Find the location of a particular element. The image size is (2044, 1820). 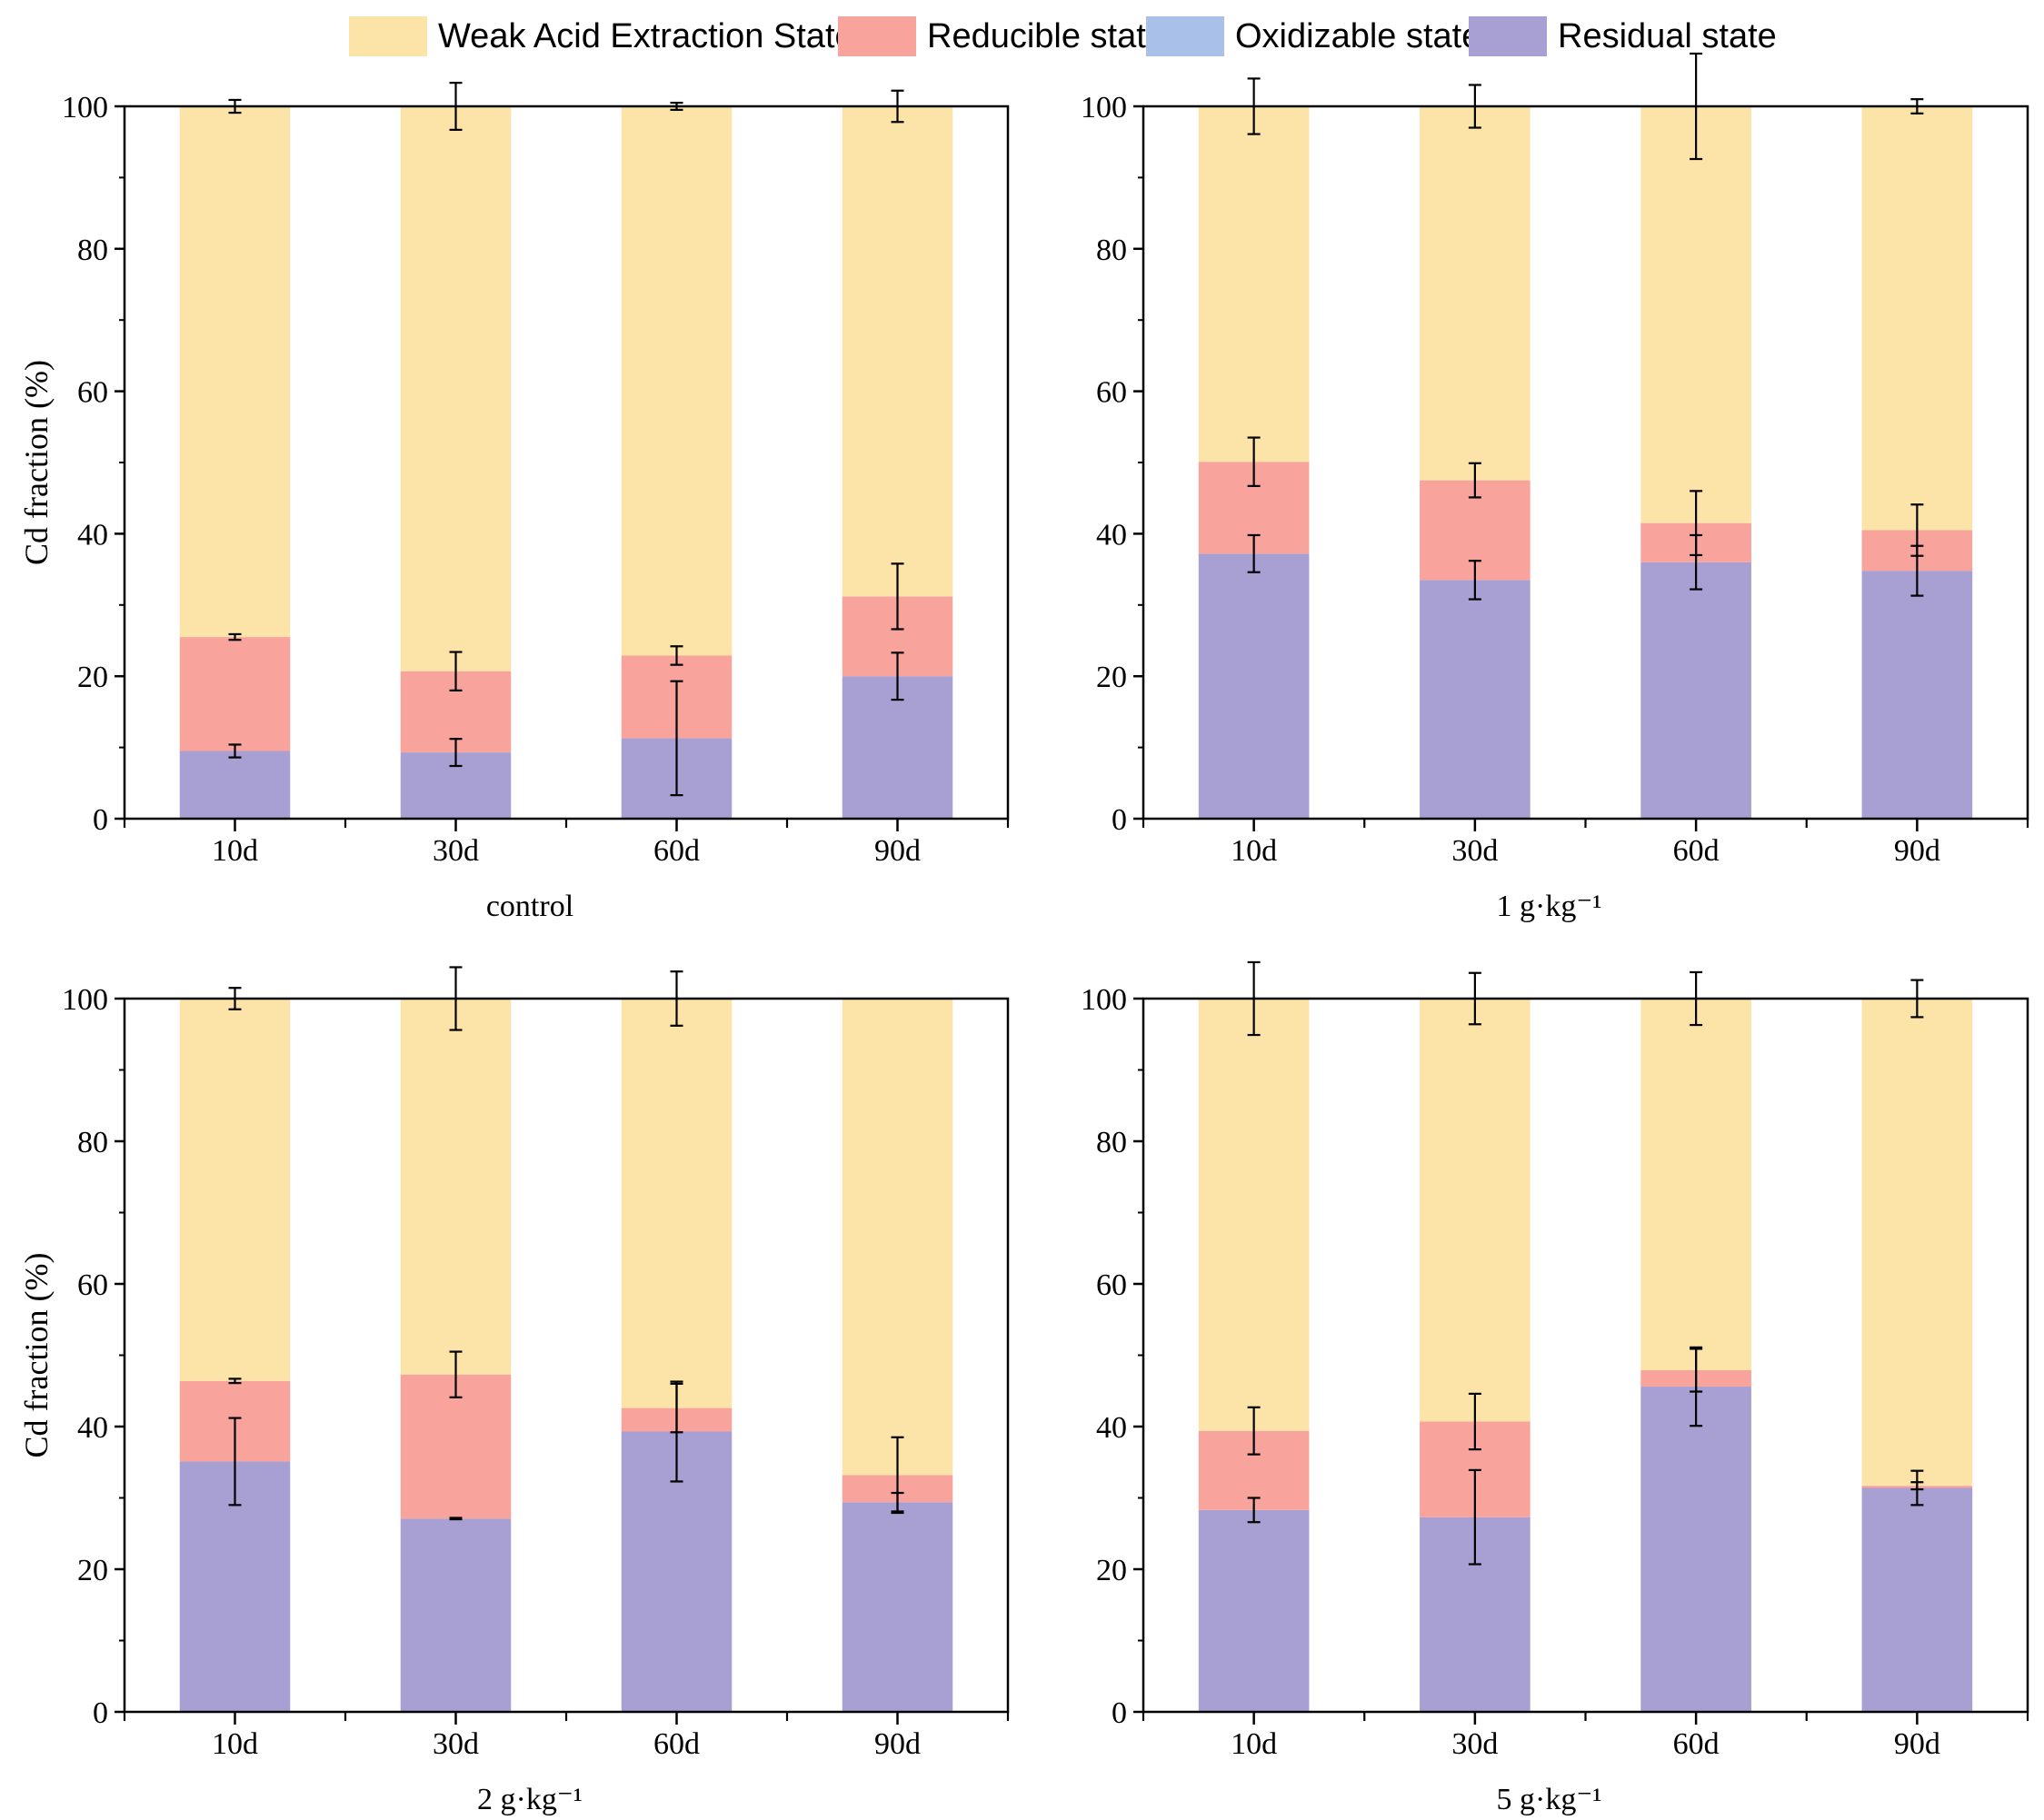

bar-reducible-state-10d is located at coordinates (235, 694).